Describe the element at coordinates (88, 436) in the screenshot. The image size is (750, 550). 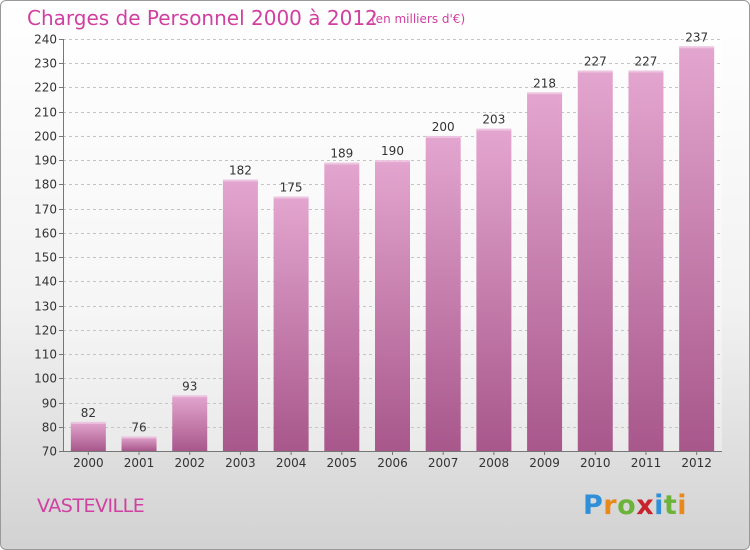
I see `bar-2000` at that location.